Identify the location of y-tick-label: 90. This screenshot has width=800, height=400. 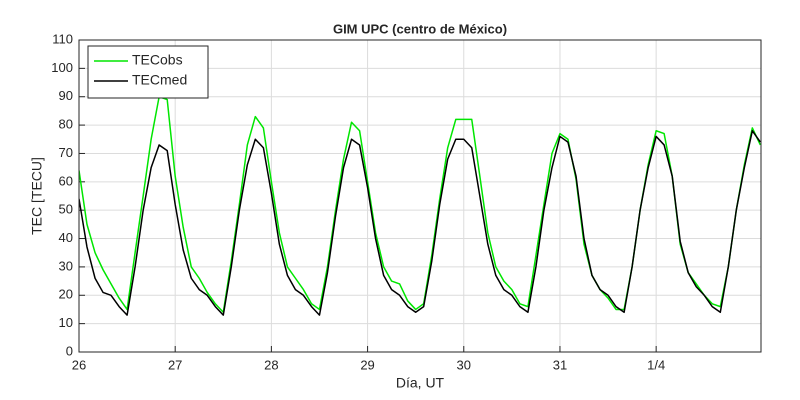
(66, 95).